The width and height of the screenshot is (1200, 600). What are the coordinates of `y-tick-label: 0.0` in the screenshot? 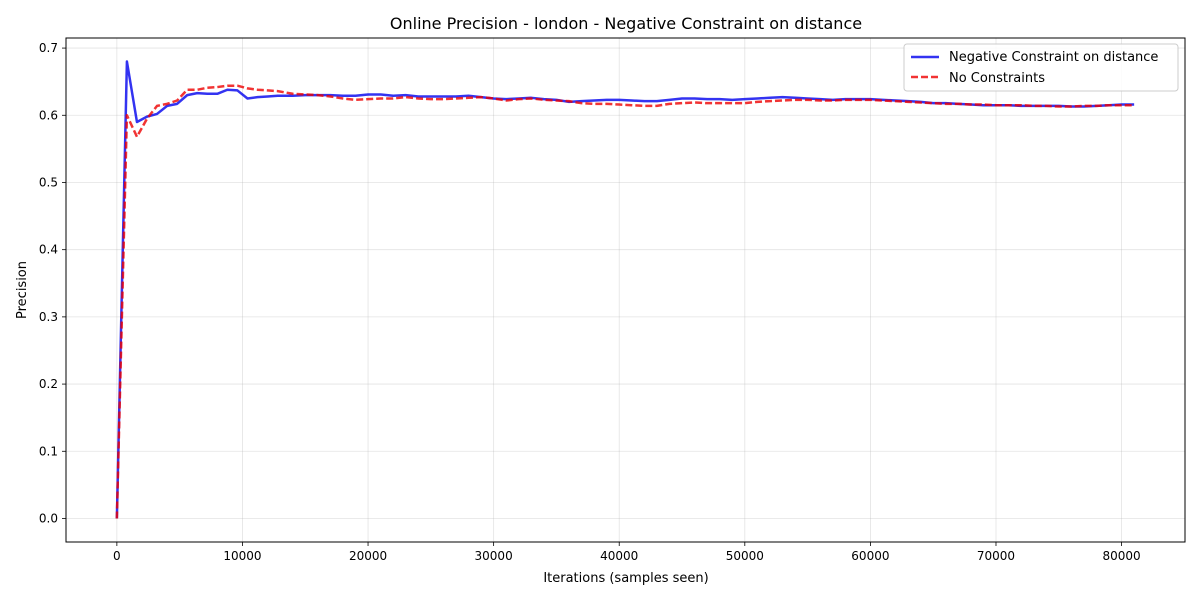 It's located at (48, 518).